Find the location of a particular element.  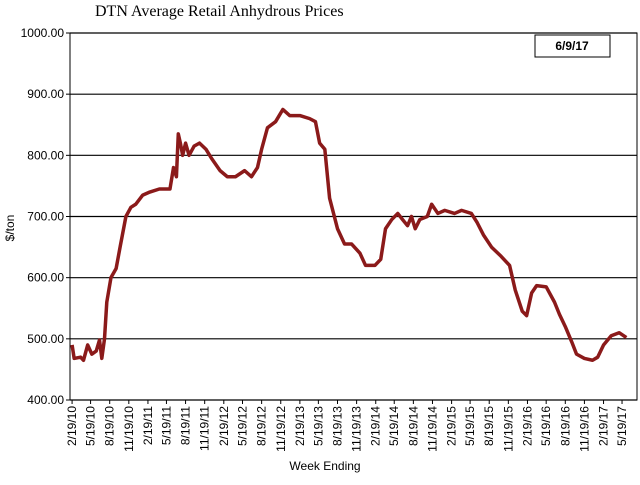

x-tick-label: 11/19/10 is located at coordinates (129, 429).